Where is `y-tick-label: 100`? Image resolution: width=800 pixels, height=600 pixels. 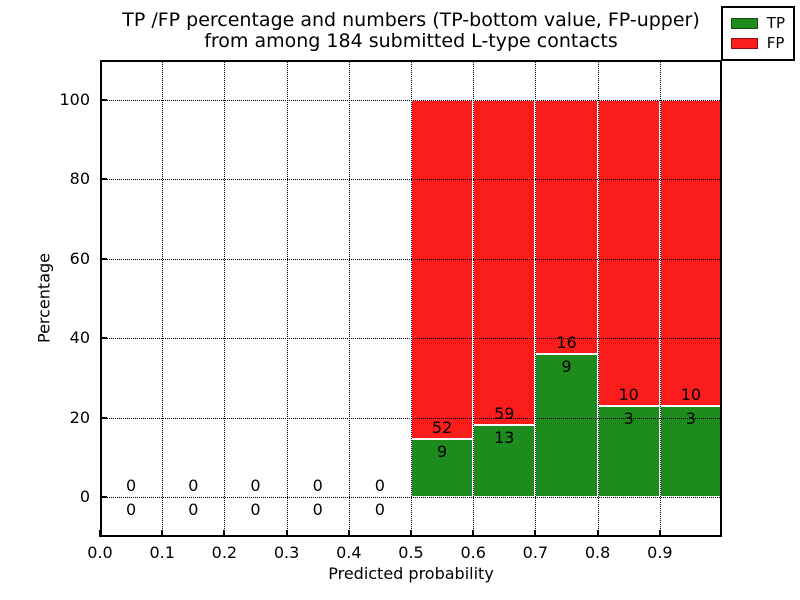 y-tick-label: 100 is located at coordinates (74, 99).